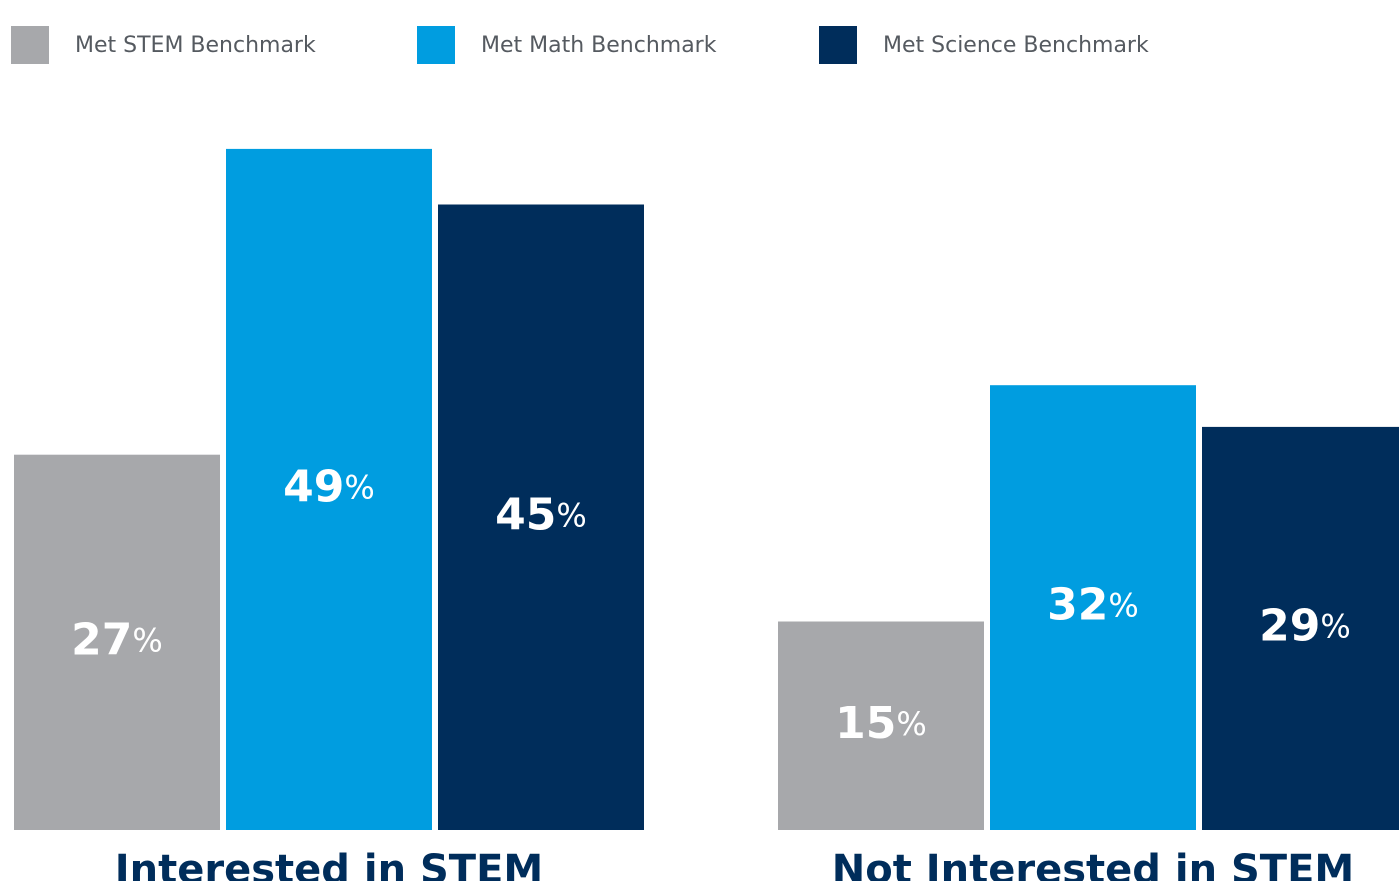  What do you see at coordinates (599, 45) in the screenshot?
I see `legend-label: Met Math Benchmark` at bounding box center [599, 45].